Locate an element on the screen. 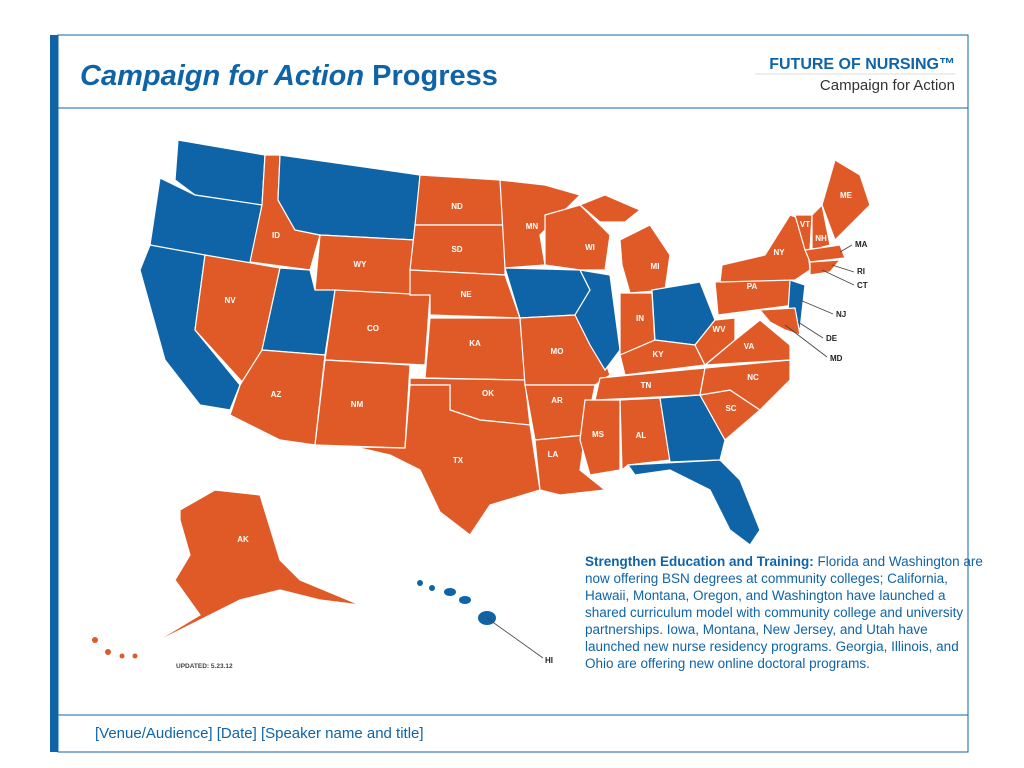 This screenshot has width=1024, height=768. state-label: AL is located at coordinates (641, 435).